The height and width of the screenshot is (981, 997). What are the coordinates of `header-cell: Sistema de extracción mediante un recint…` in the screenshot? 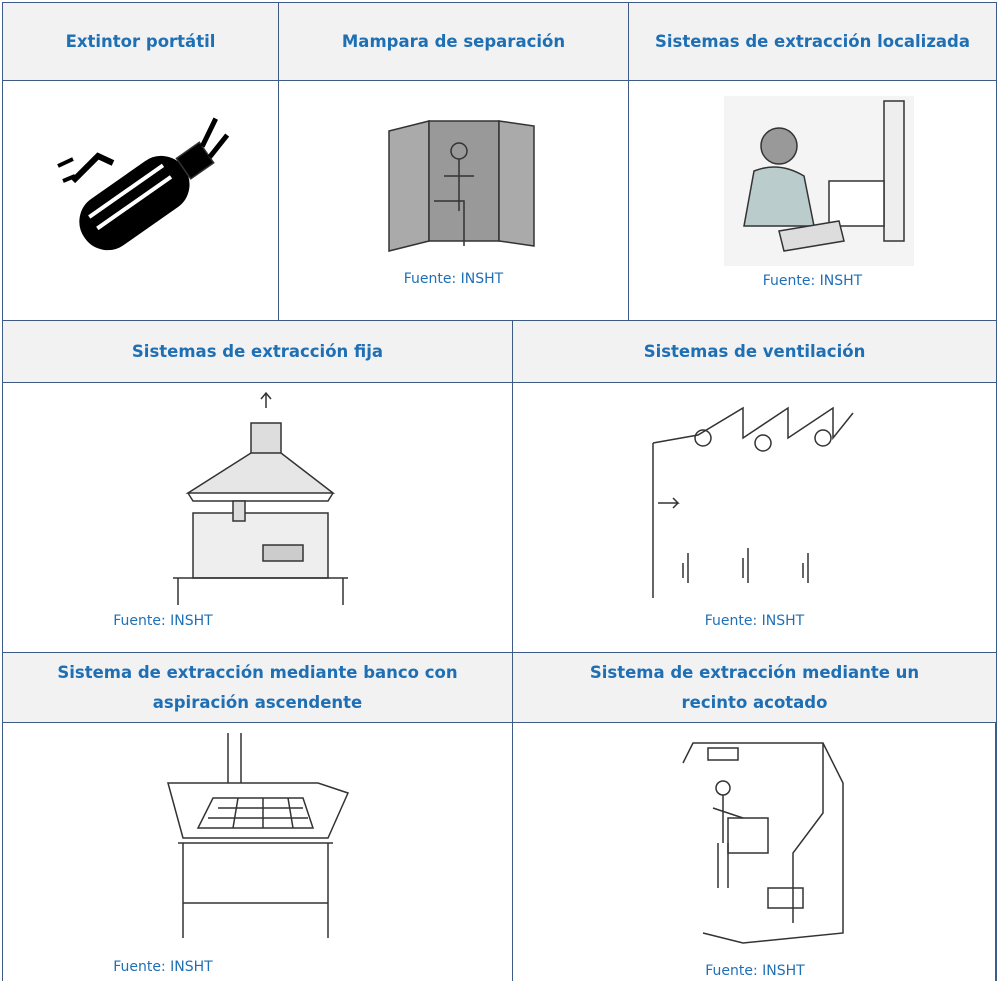 It's located at (754, 687).